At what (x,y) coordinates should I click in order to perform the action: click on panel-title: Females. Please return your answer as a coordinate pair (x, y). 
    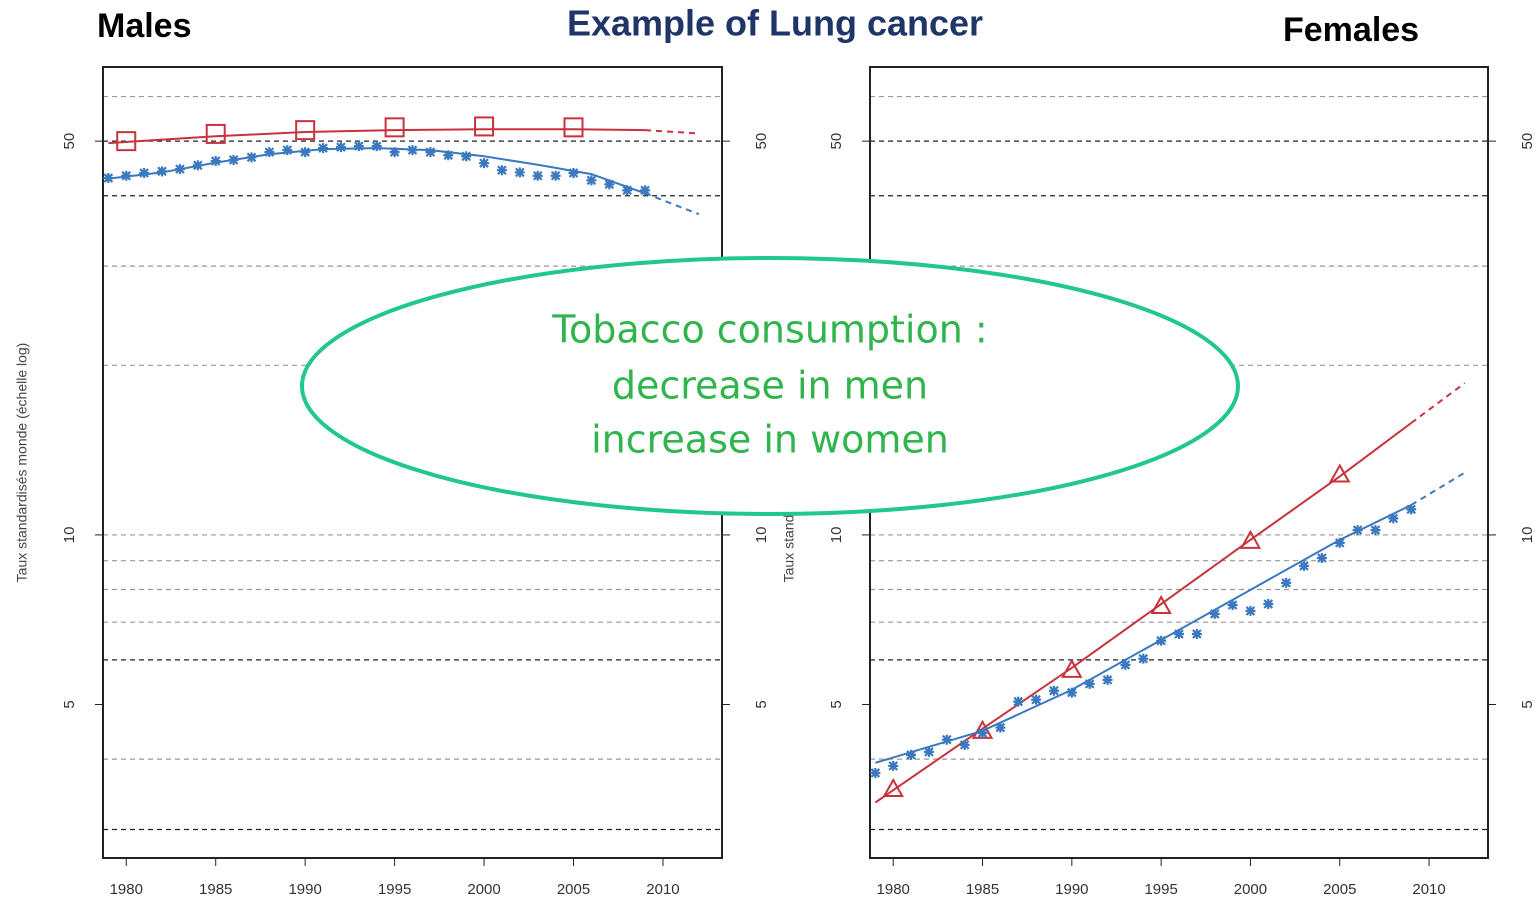
    Looking at the image, I should click on (1351, 30).